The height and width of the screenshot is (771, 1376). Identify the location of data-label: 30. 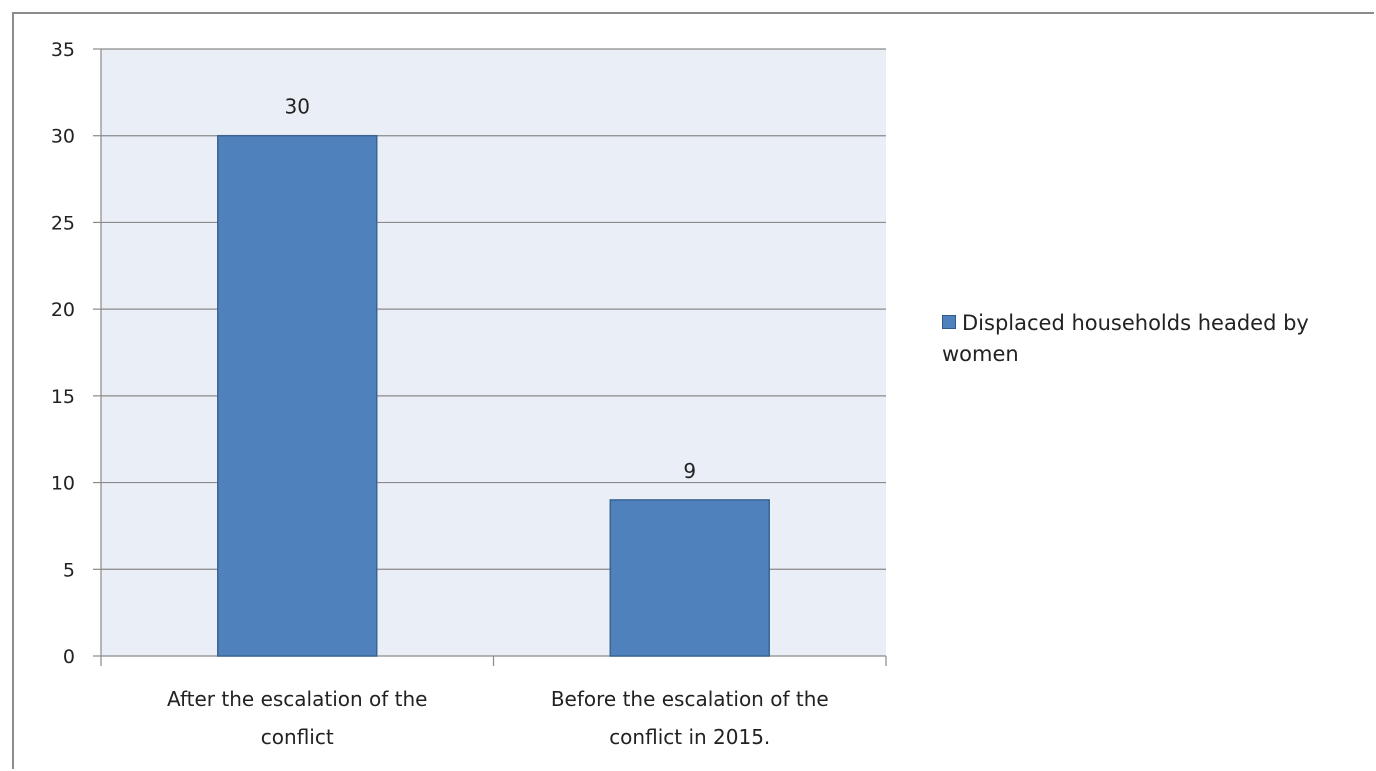
(297, 107).